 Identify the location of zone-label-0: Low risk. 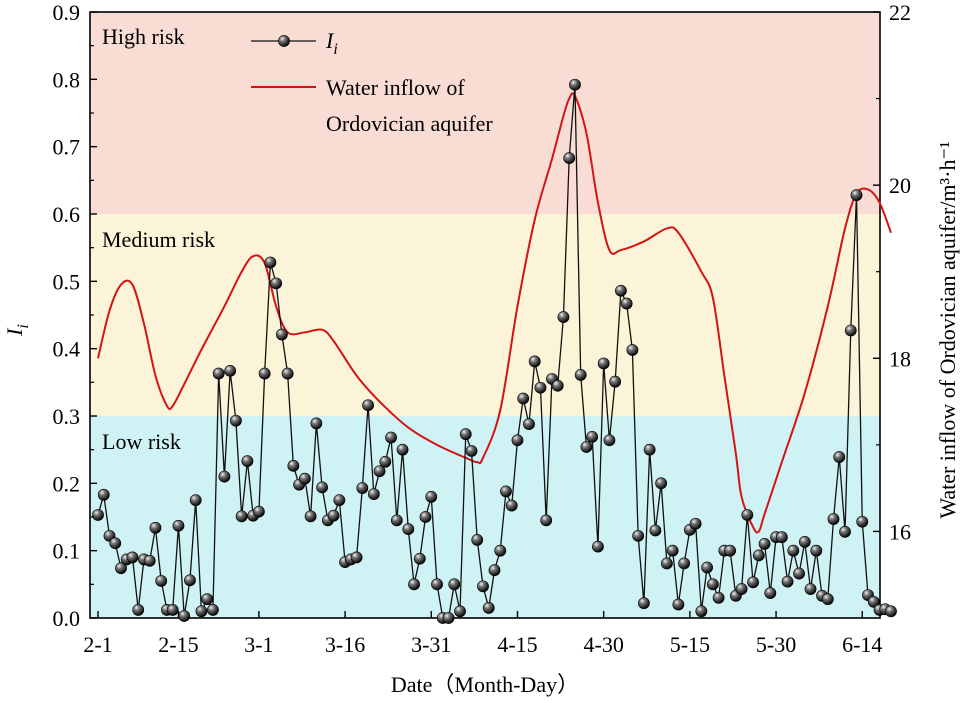
(141, 441).